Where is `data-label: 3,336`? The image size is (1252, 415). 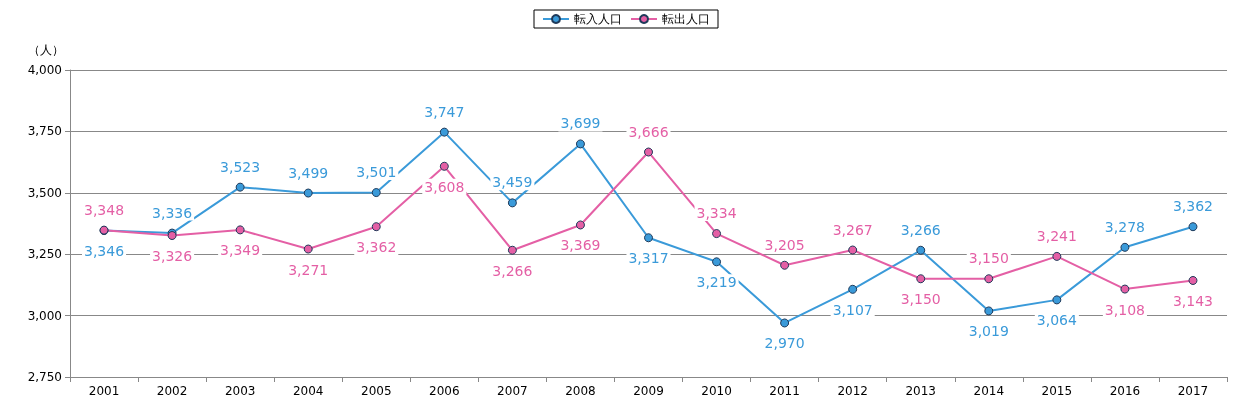
data-label: 3,336 is located at coordinates (172, 212).